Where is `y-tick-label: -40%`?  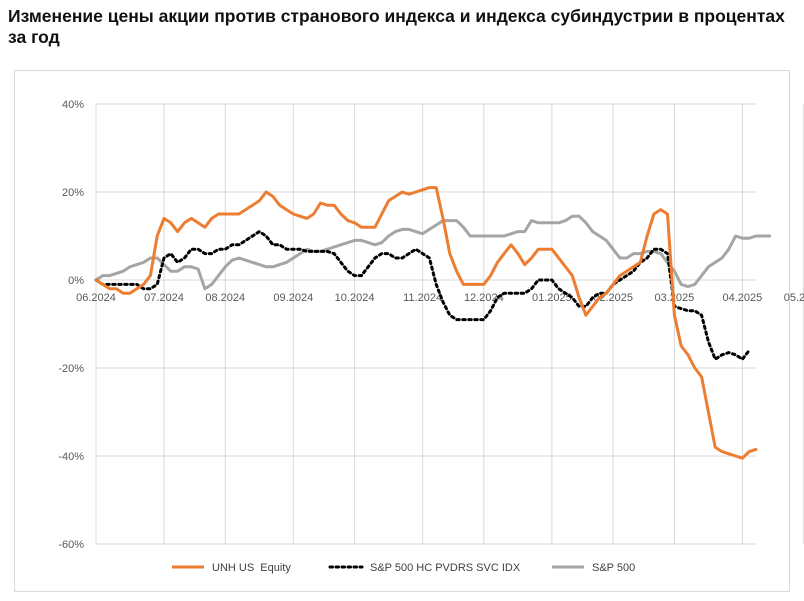 y-tick-label: -40% is located at coordinates (71, 457).